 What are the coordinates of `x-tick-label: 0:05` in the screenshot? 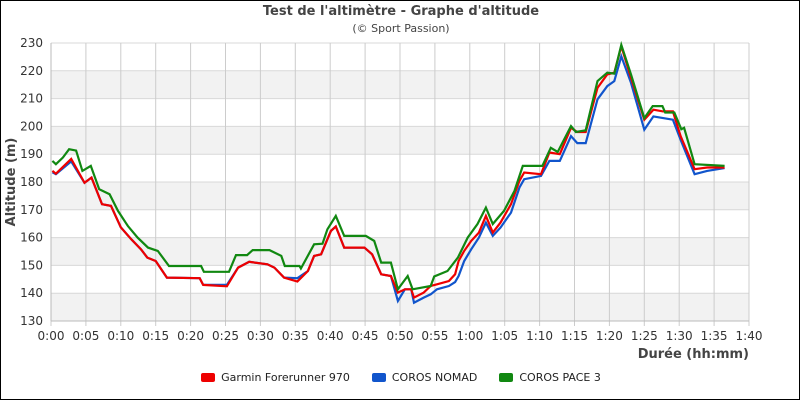 It's located at (85, 336).